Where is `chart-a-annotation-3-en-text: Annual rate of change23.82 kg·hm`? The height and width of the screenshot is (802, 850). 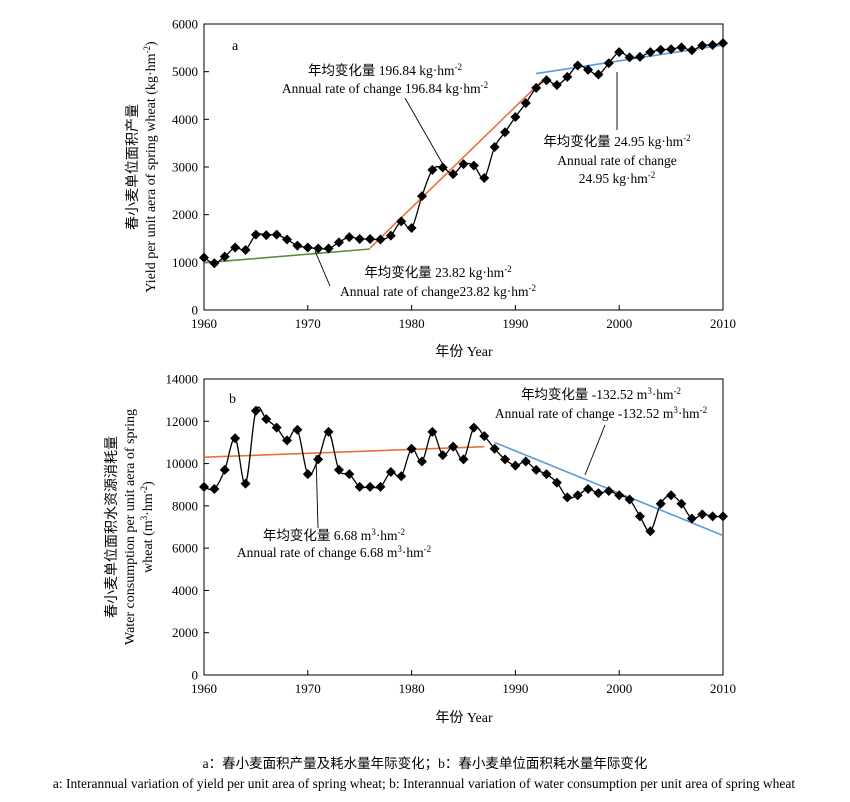
chart-a-annotation-3-en-text: Annual rate of change23.82 kg·hm is located at coordinates (434, 291).